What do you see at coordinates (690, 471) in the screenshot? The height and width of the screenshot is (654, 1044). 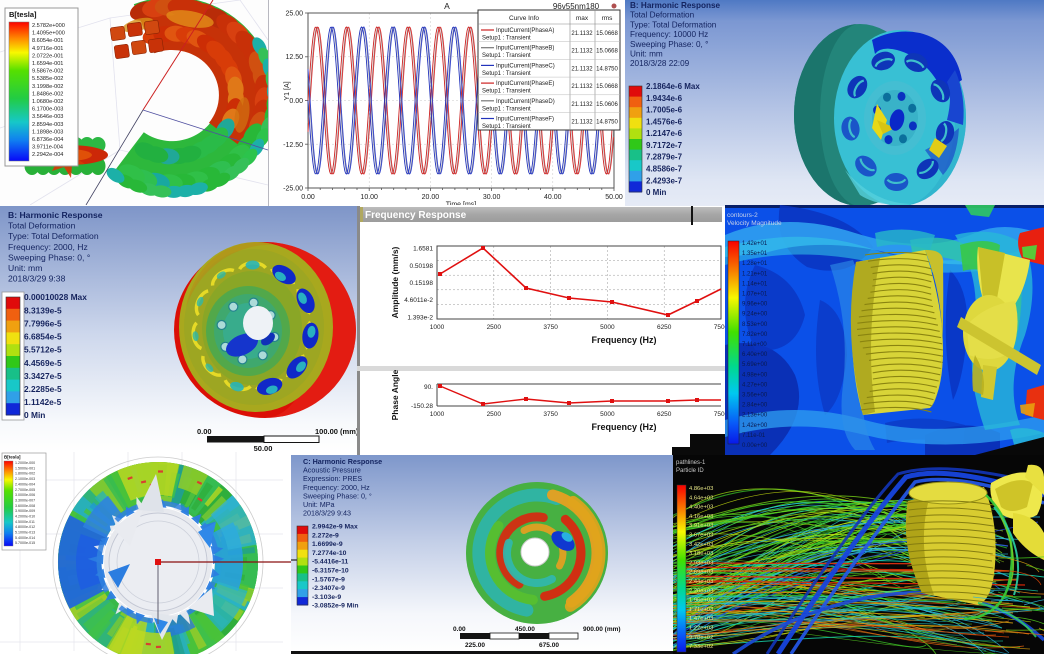 I see `svg-text: Particle ID` at bounding box center [690, 471].